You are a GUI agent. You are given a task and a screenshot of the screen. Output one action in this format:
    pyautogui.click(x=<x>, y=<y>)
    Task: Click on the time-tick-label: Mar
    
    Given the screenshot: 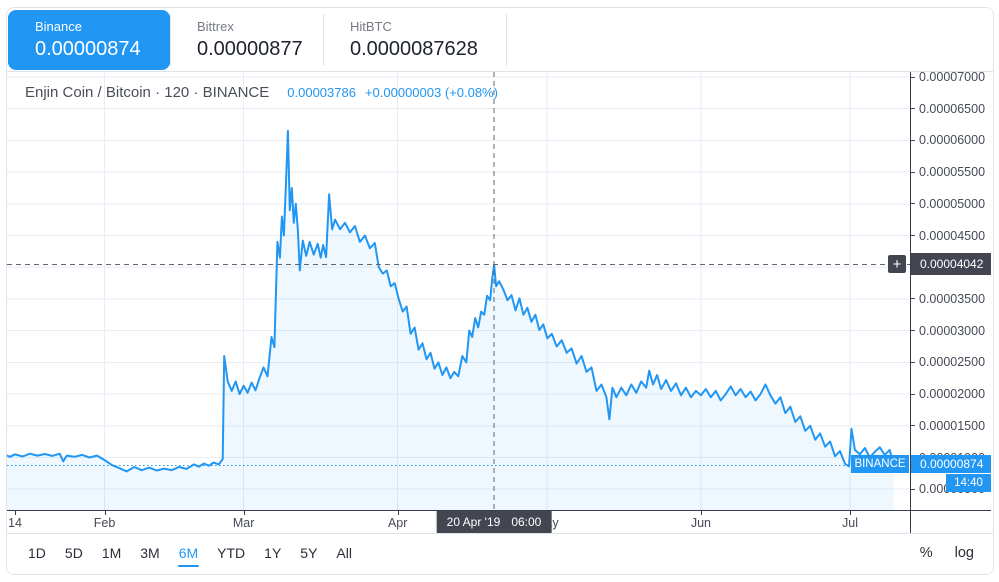 What is the action you would take?
    pyautogui.click(x=243, y=523)
    